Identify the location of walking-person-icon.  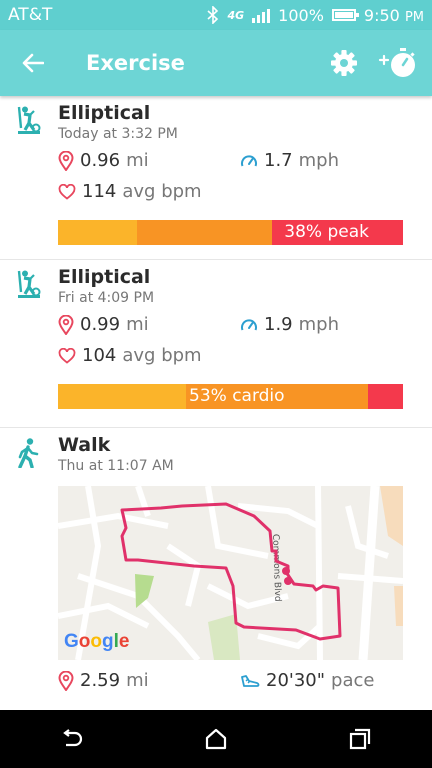
(28, 453).